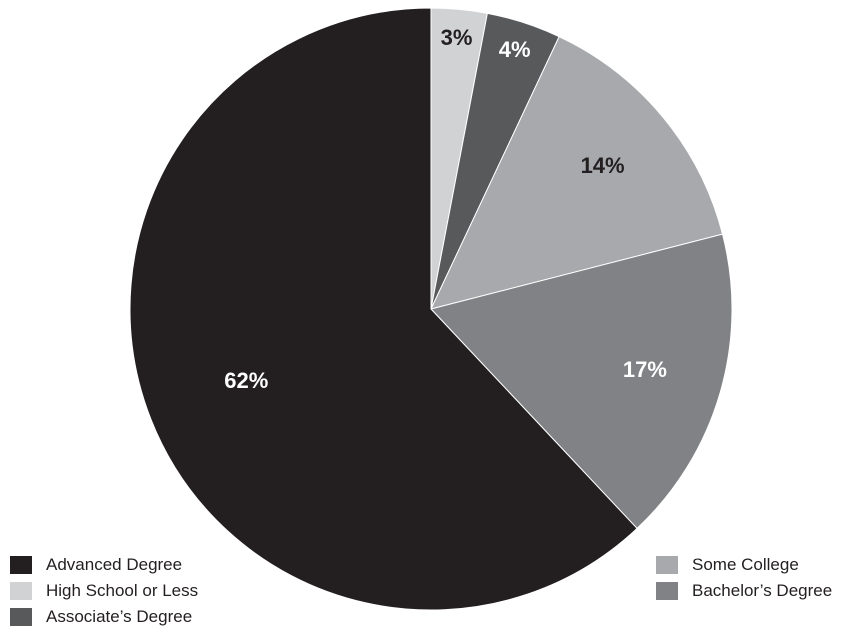 The height and width of the screenshot is (644, 855). I want to click on legend-label: High School or Less, so click(122, 590).